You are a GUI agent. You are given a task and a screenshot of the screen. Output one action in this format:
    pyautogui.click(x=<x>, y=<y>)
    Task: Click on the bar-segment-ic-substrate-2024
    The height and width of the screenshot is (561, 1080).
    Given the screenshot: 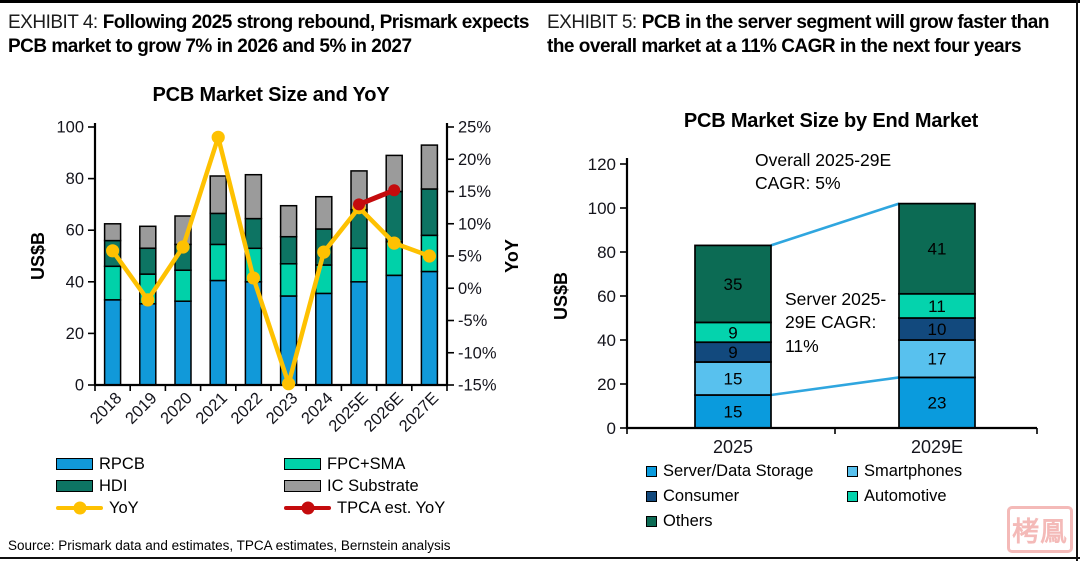 What is the action you would take?
    pyautogui.click(x=324, y=212)
    